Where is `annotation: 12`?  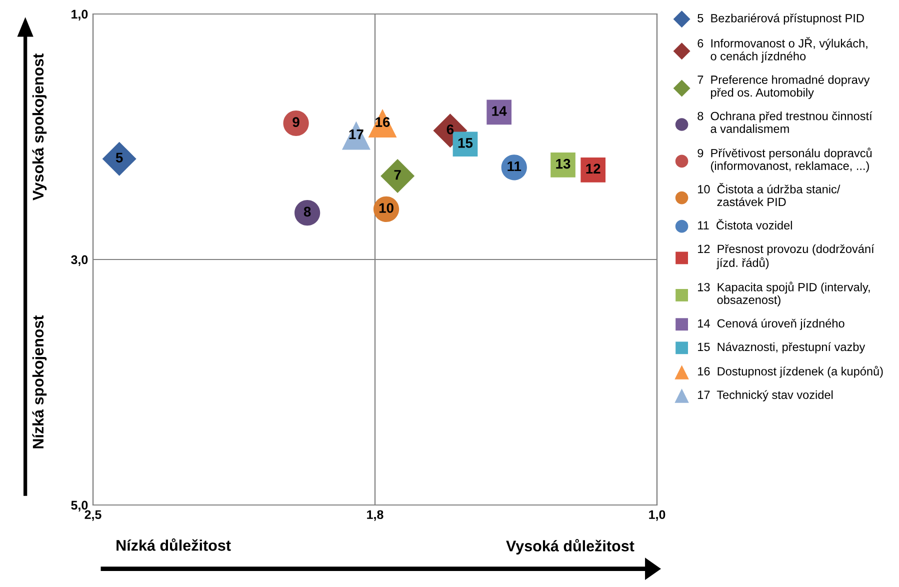 annotation: 12 is located at coordinates (593, 169).